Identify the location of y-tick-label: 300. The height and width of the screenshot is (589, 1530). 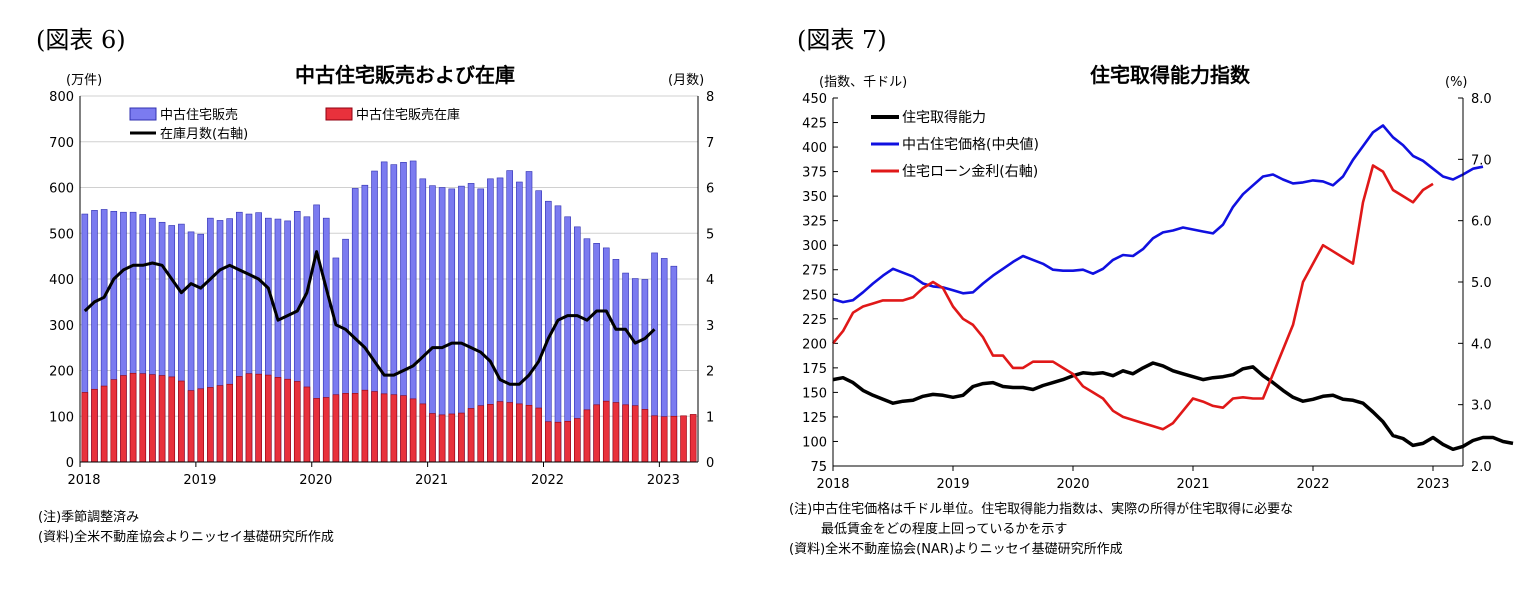
(61, 326).